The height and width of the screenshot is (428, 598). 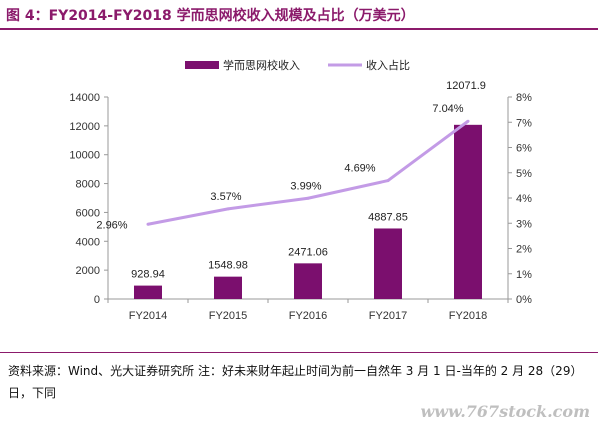 What do you see at coordinates (359, 169) in the screenshot?
I see `share-value-label: 4.69%` at bounding box center [359, 169].